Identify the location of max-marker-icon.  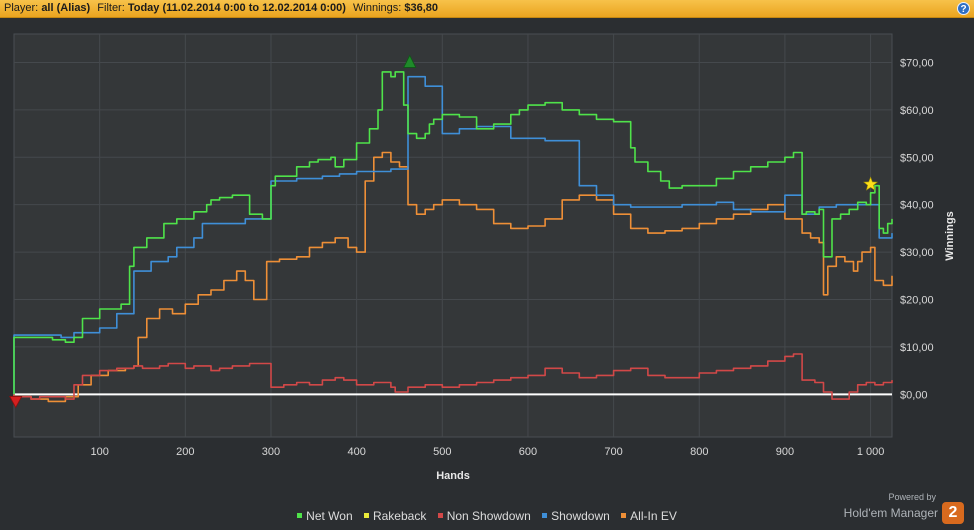
(410, 61).